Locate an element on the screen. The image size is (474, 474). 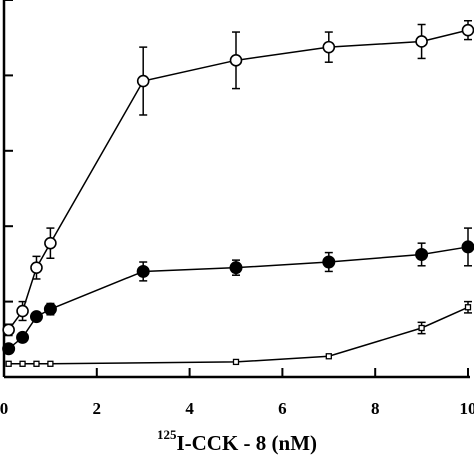
x-tick-label: 8 is located at coordinates (375, 408).